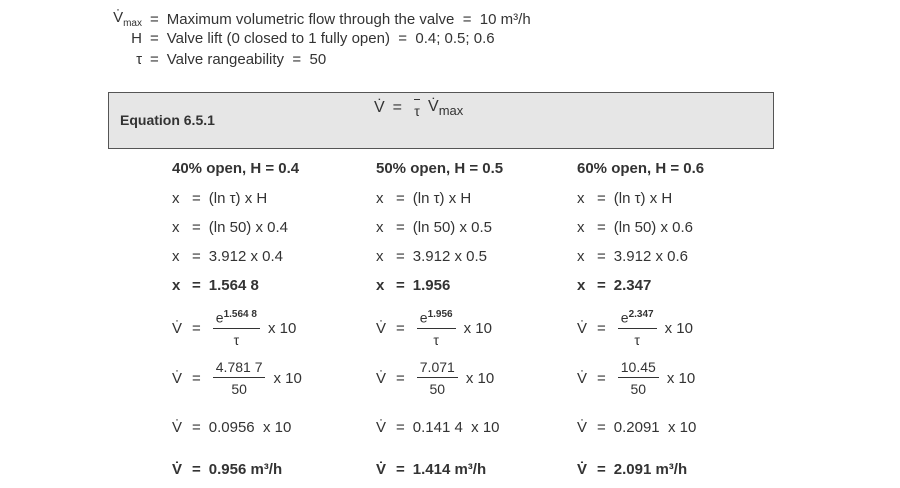 The height and width of the screenshot is (488, 900). What do you see at coordinates (238, 198) in the screenshot?
I see `expression: (ln τ) x H` at bounding box center [238, 198].